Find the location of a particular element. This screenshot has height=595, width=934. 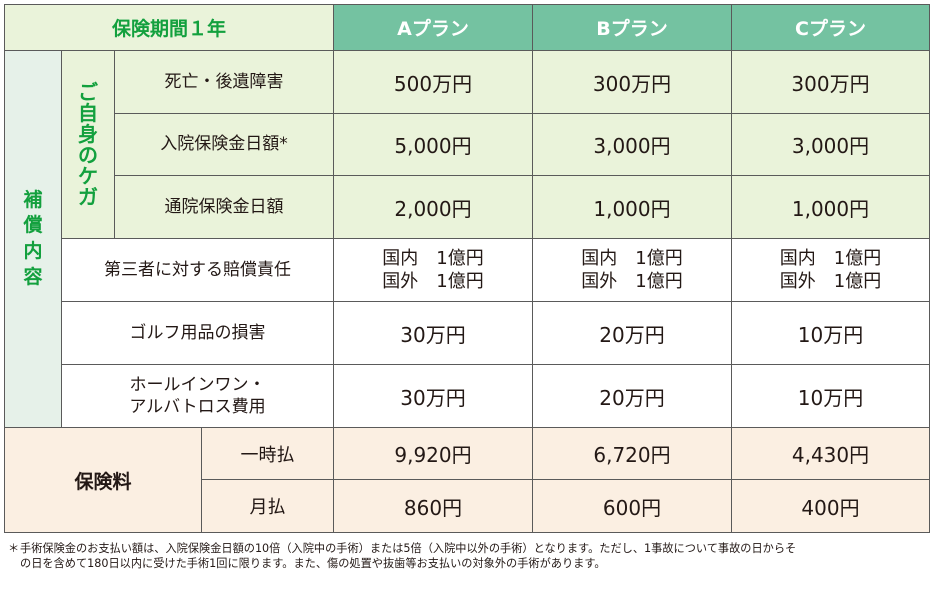

plan-b-hole-in-one-value: 20万円 is located at coordinates (632, 396).